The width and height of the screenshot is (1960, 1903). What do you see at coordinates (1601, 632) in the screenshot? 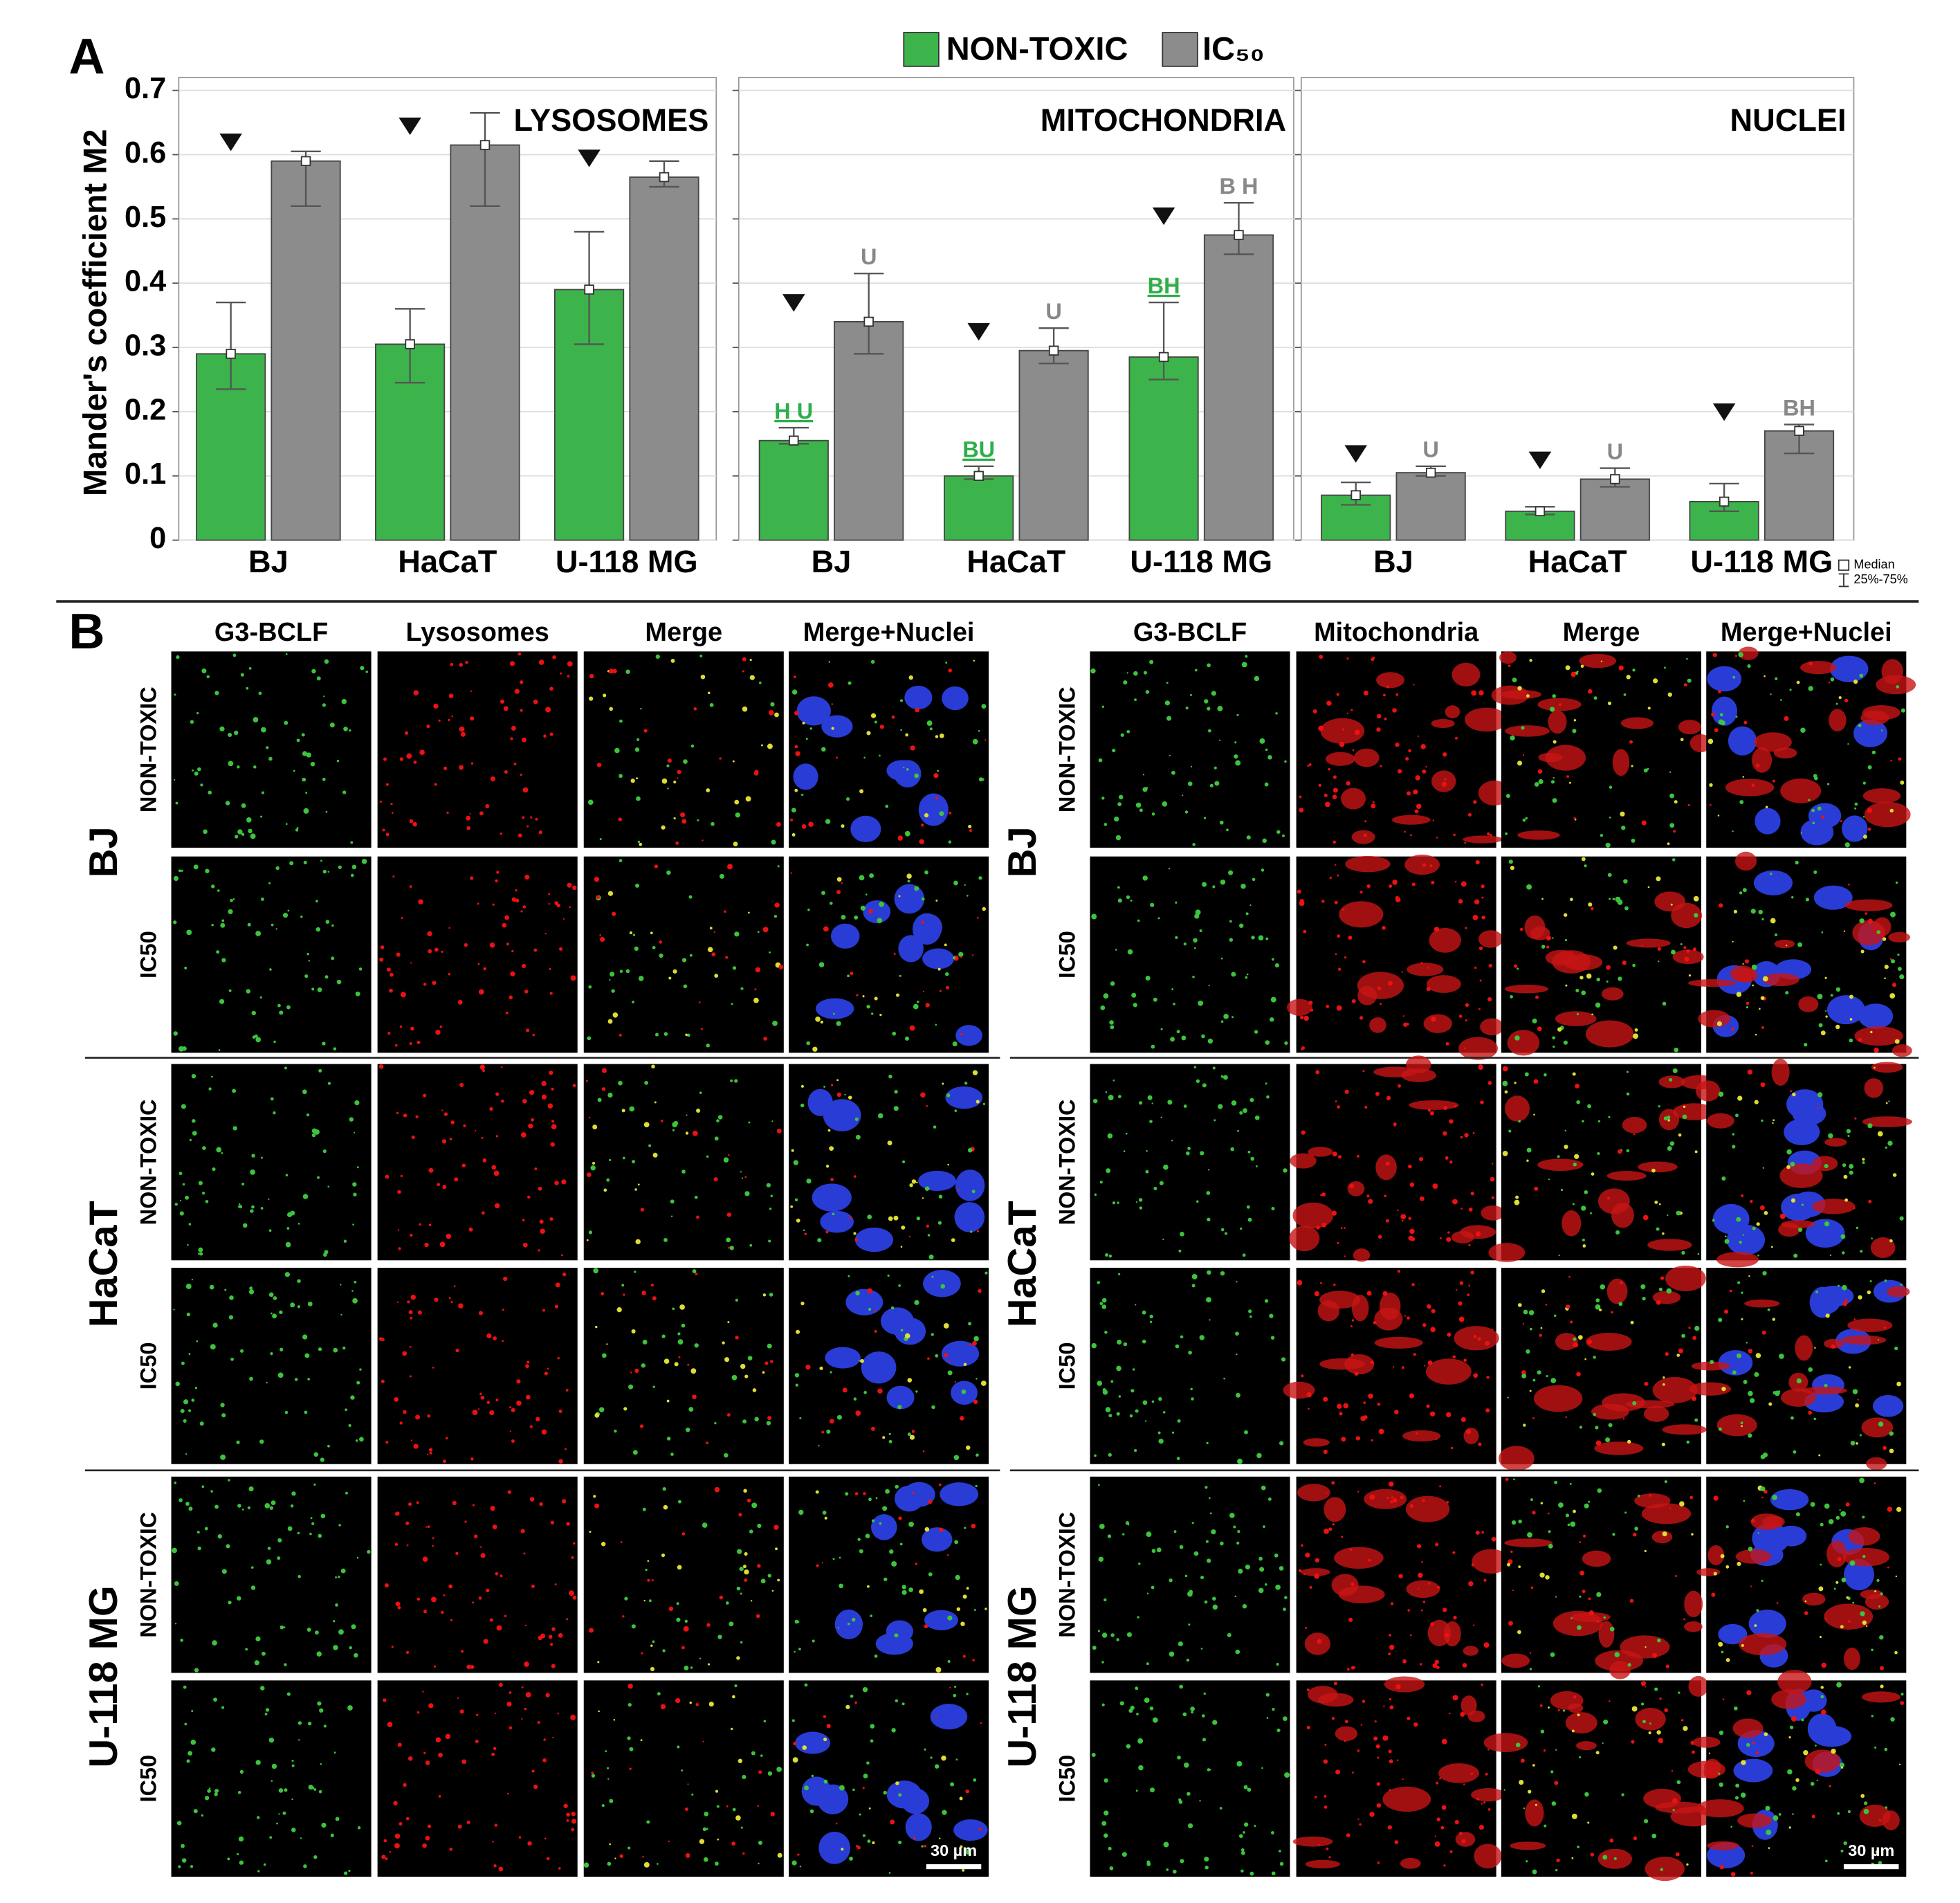
I see `column-header: Merge` at bounding box center [1601, 632].